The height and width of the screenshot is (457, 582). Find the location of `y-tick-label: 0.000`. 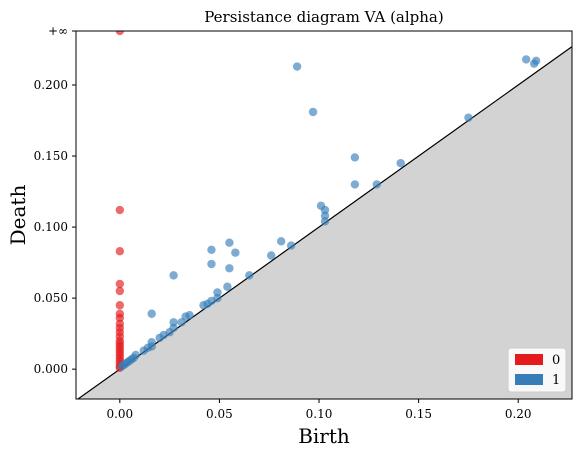

y-tick-label: 0.000 is located at coordinates (51, 369).